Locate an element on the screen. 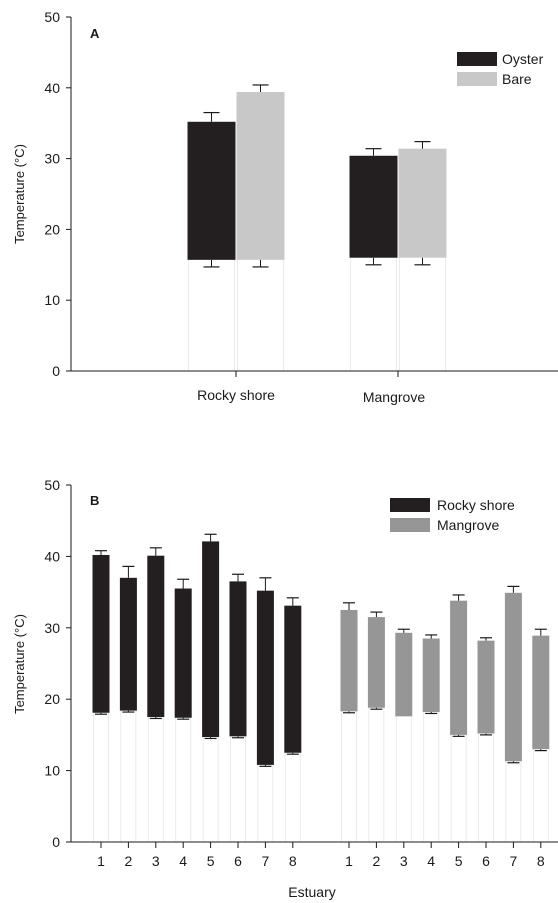 Image resolution: width=558 pixels, height=903 pixels. legend-label-bare: Bare is located at coordinates (517, 79).